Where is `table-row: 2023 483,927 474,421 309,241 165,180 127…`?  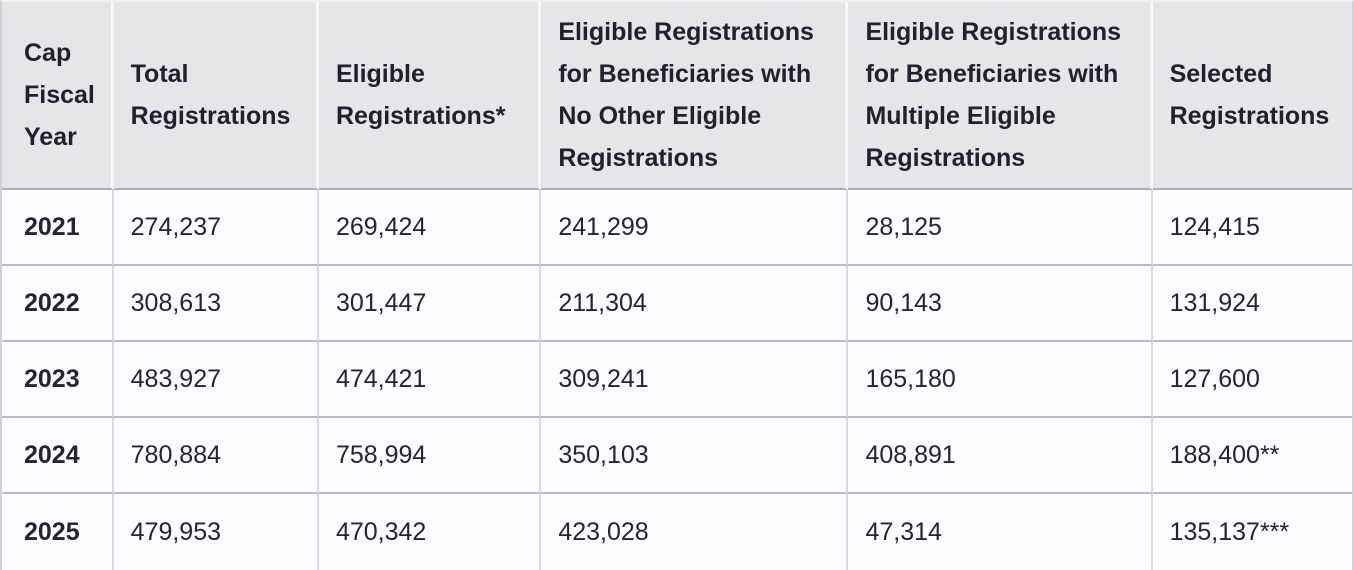
table-row: 2023 483,927 474,421 309,241 165,180 127… is located at coordinates (677, 380).